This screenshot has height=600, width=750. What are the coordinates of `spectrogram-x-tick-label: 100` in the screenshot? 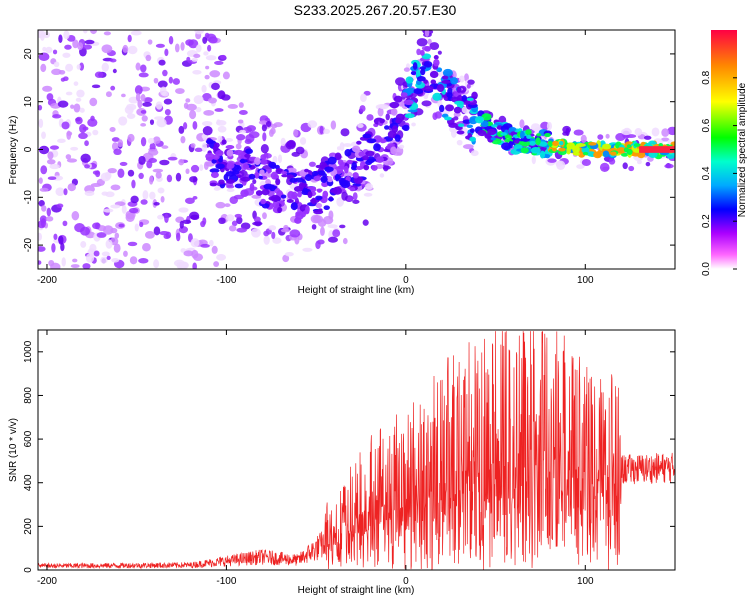 It's located at (585, 280).